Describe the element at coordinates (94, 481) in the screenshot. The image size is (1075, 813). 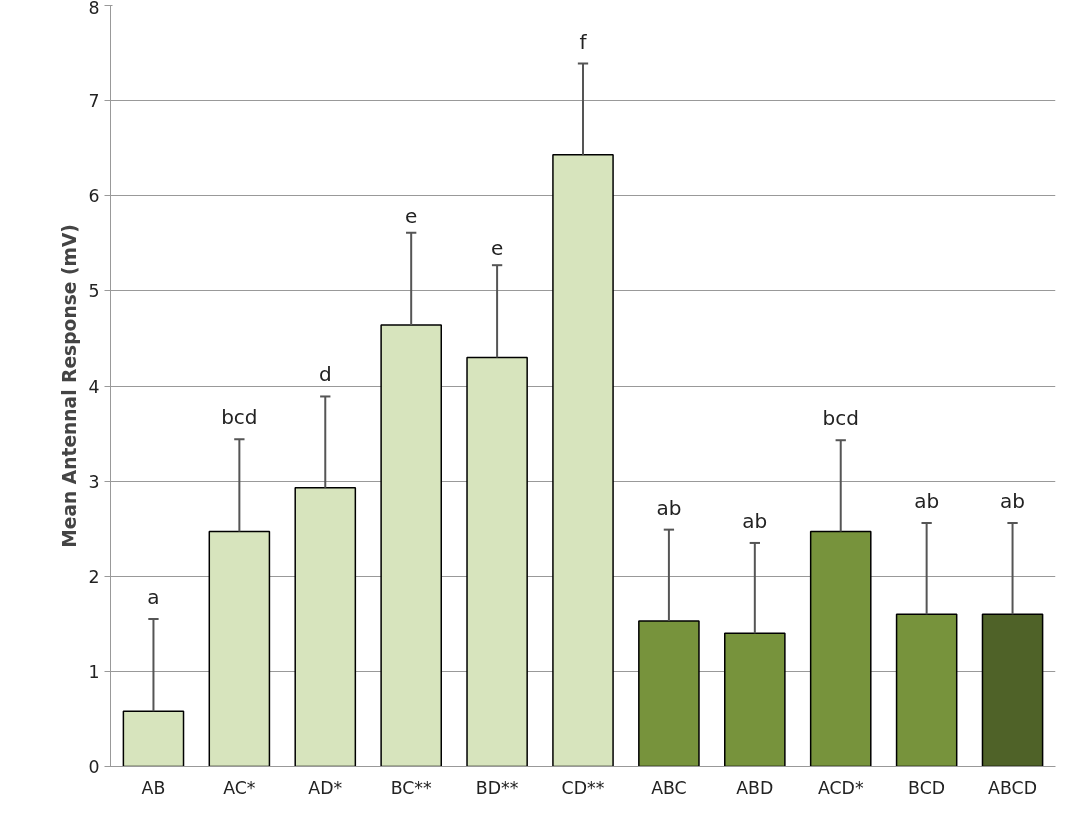
I see `y-tick-label: 3` at that location.